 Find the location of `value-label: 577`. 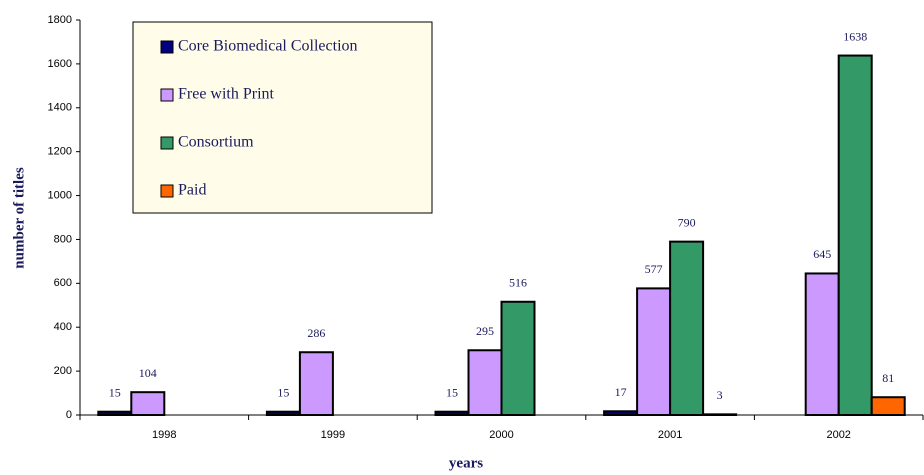

value-label: 577 is located at coordinates (654, 269).